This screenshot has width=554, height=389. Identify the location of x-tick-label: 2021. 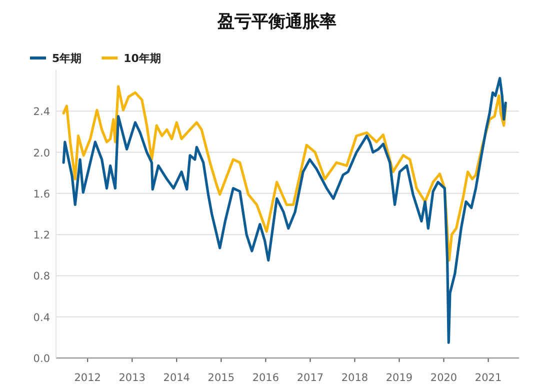
(488, 378).